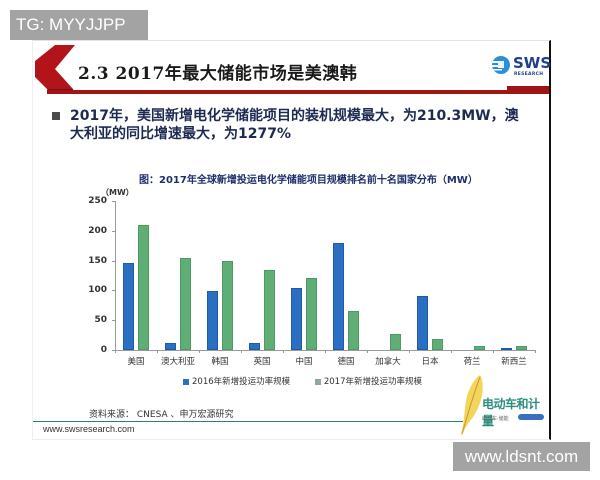  What do you see at coordinates (472, 362) in the screenshot?
I see `x-tick-label: 荷兰` at bounding box center [472, 362].